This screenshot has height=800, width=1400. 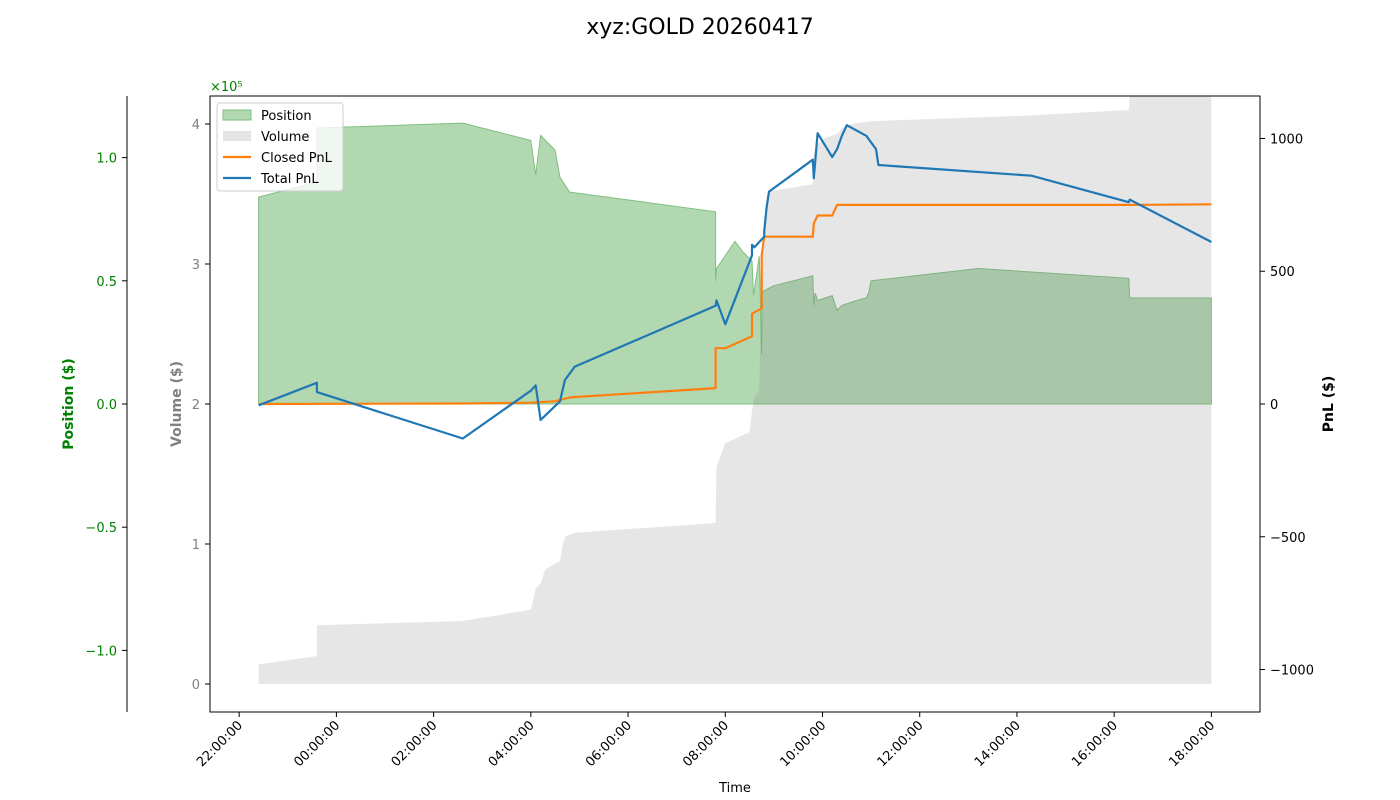 I want to click on chart-title: xyz:GOLD 20260417, so click(x=700, y=27).